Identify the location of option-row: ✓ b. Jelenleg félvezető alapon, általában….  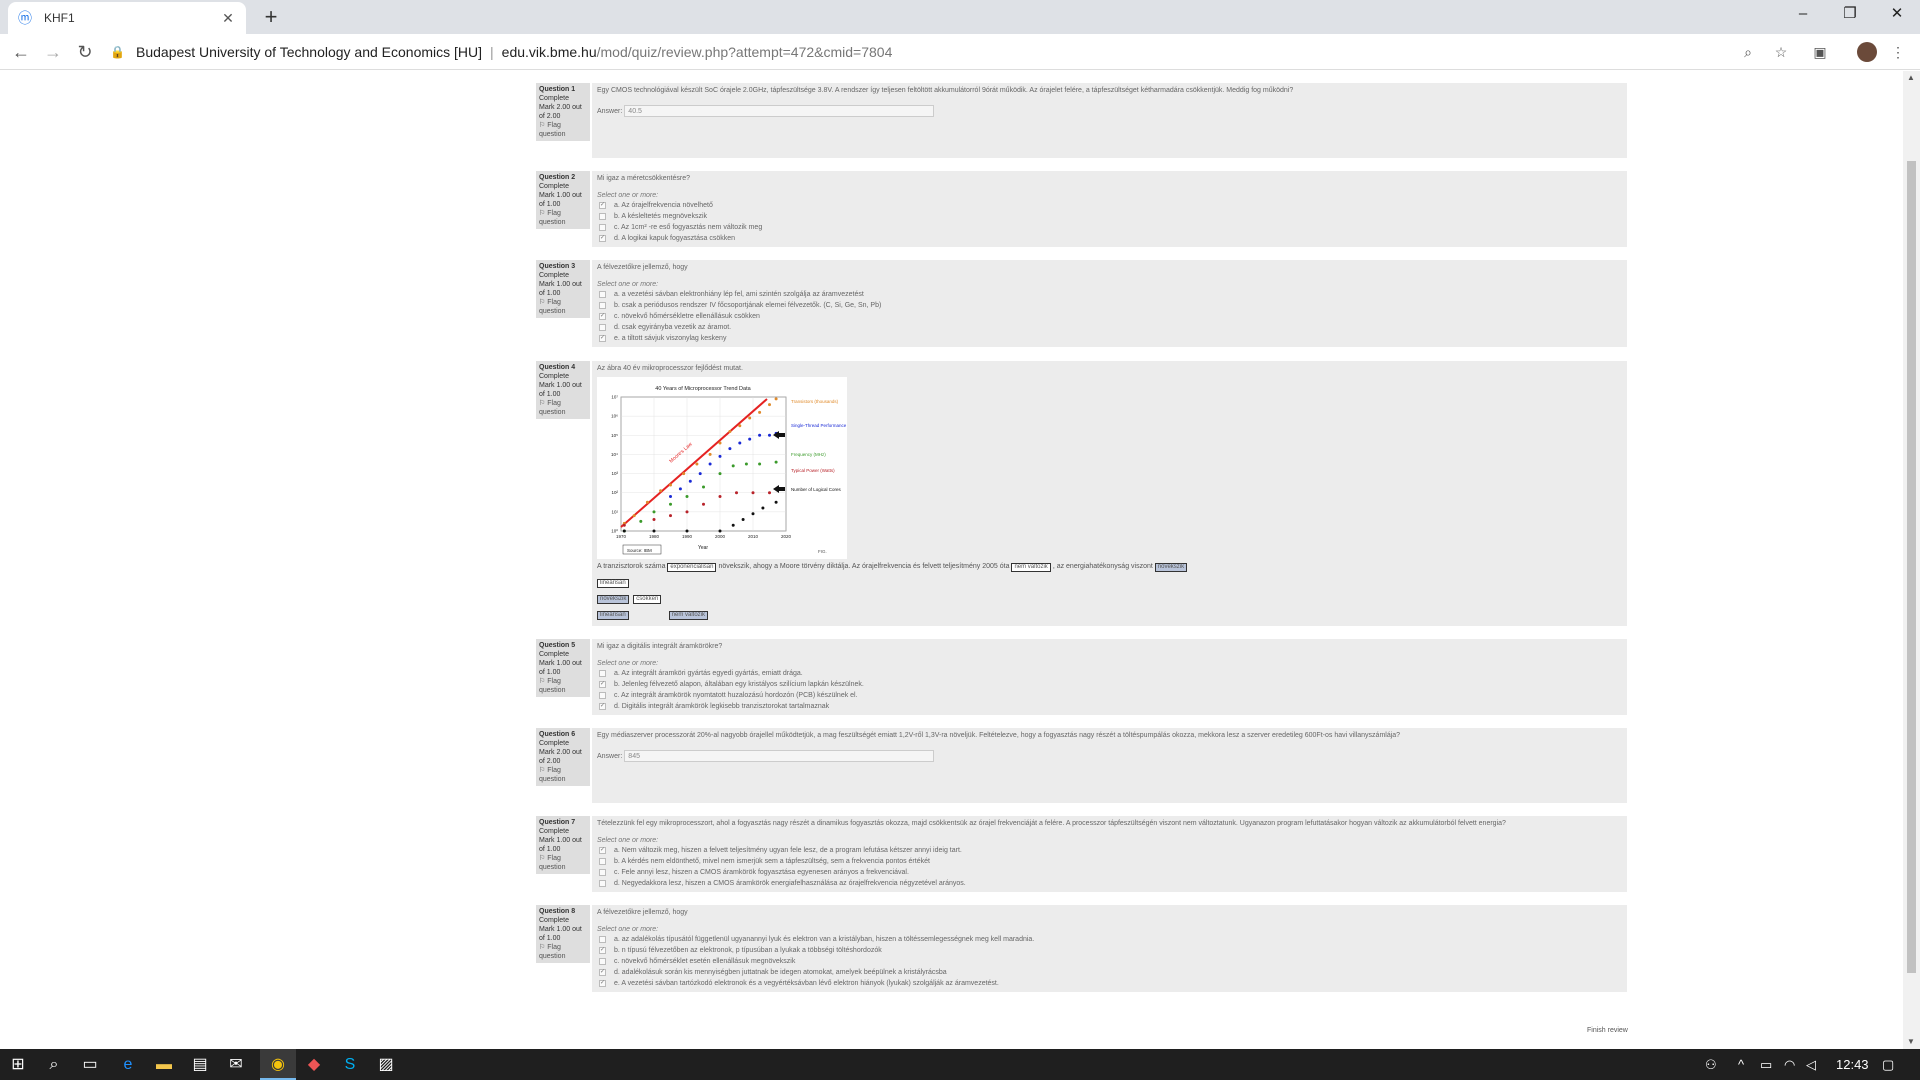
(1109, 684).